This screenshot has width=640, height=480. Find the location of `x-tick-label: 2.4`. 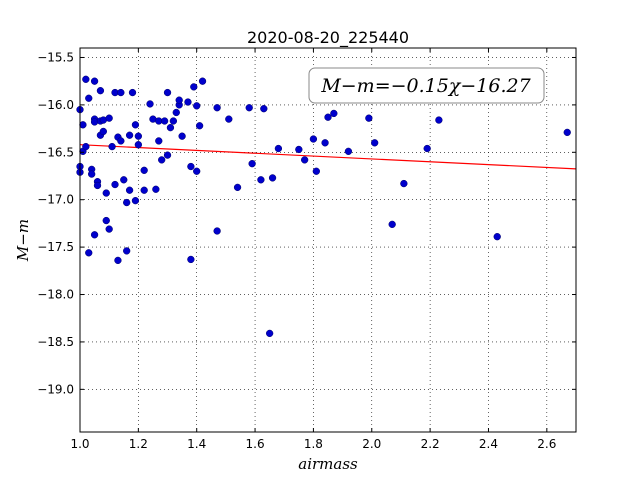

x-tick-label: 2.4 is located at coordinates (488, 444).